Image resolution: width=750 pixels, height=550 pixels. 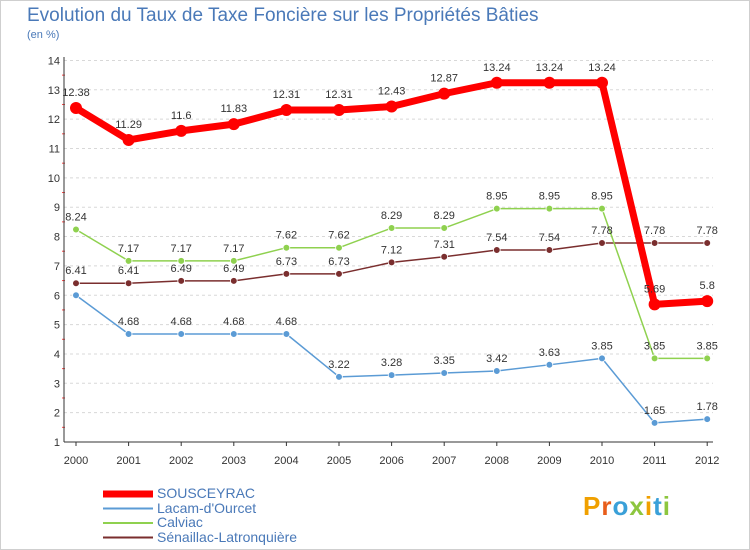 What do you see at coordinates (601, 231) in the screenshot?
I see `data-label-3-2010: 7.78` at bounding box center [601, 231].